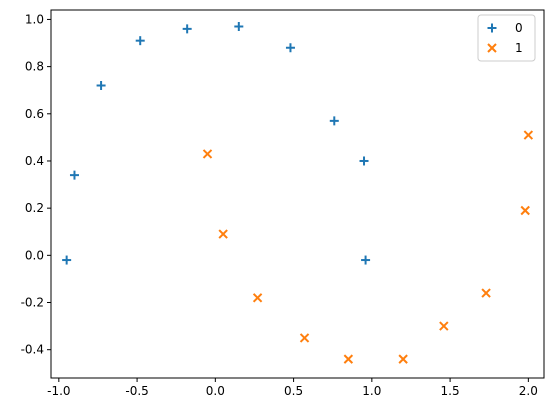 The image size is (559, 413). What do you see at coordinates (450, 391) in the screenshot?
I see `x-tick-label: 1.5` at bounding box center [450, 391].